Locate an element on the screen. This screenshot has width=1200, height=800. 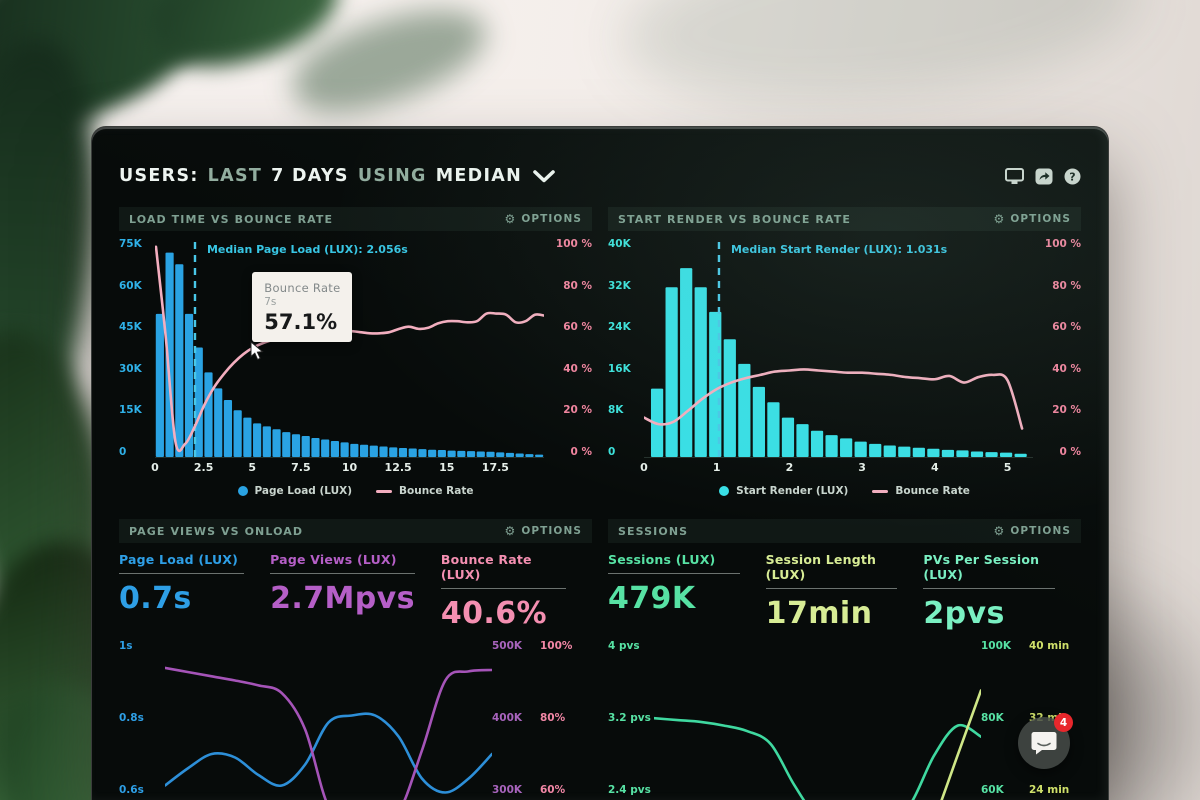
axis-tick-label: 100K is located at coordinates (996, 645).